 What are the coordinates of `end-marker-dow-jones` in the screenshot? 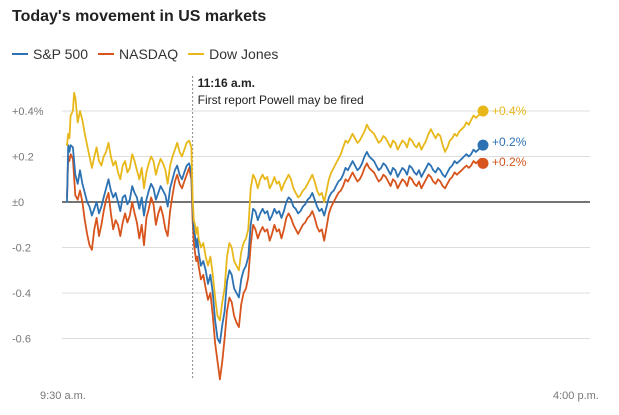 It's located at (483, 111).